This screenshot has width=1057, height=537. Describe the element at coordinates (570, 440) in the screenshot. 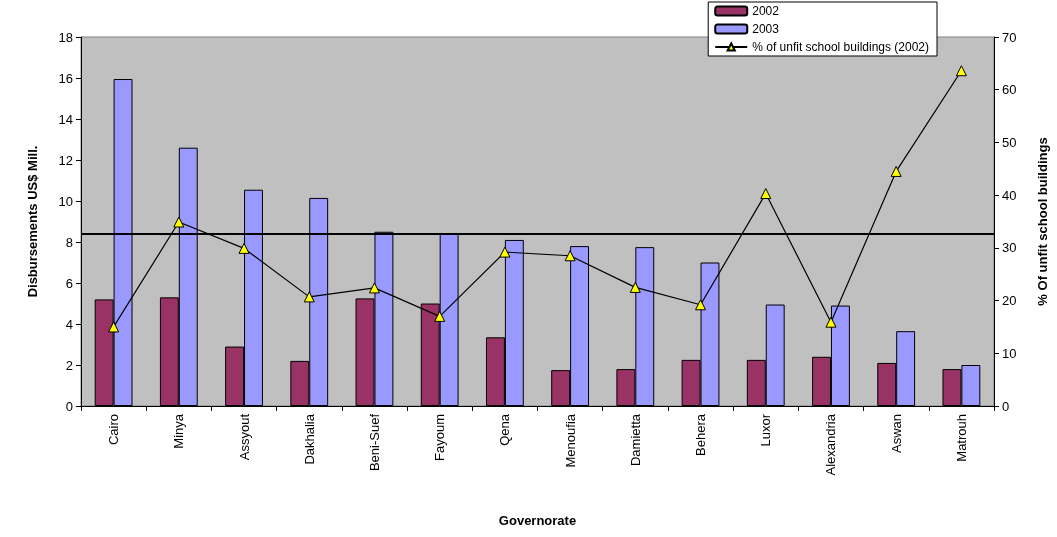

I see `x-tick-label: Menoufia` at that location.